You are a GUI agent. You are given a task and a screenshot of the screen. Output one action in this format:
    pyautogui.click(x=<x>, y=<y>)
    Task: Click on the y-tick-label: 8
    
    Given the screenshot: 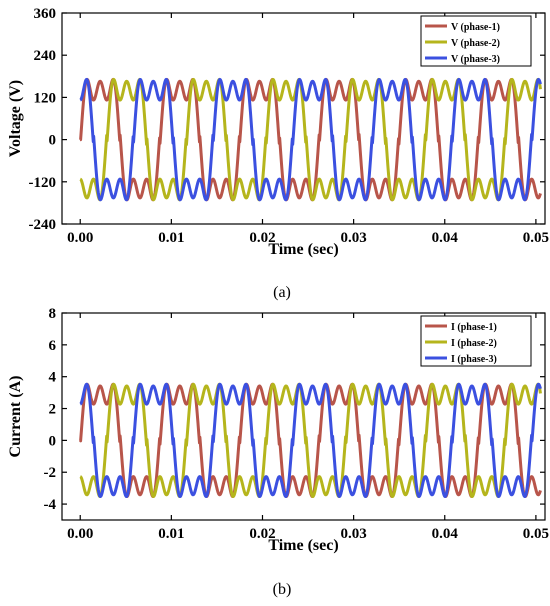 What is the action you would take?
    pyautogui.click(x=53, y=314)
    